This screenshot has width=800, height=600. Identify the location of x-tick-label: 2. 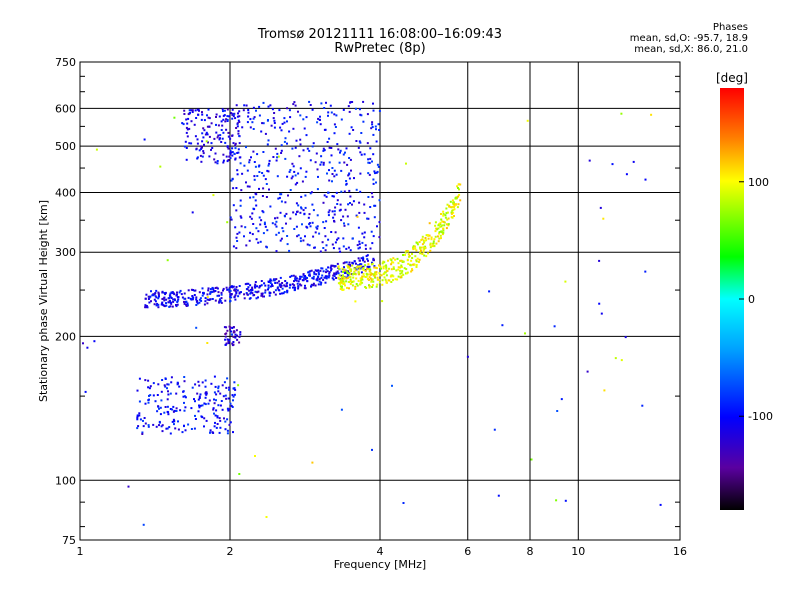
(230, 551).